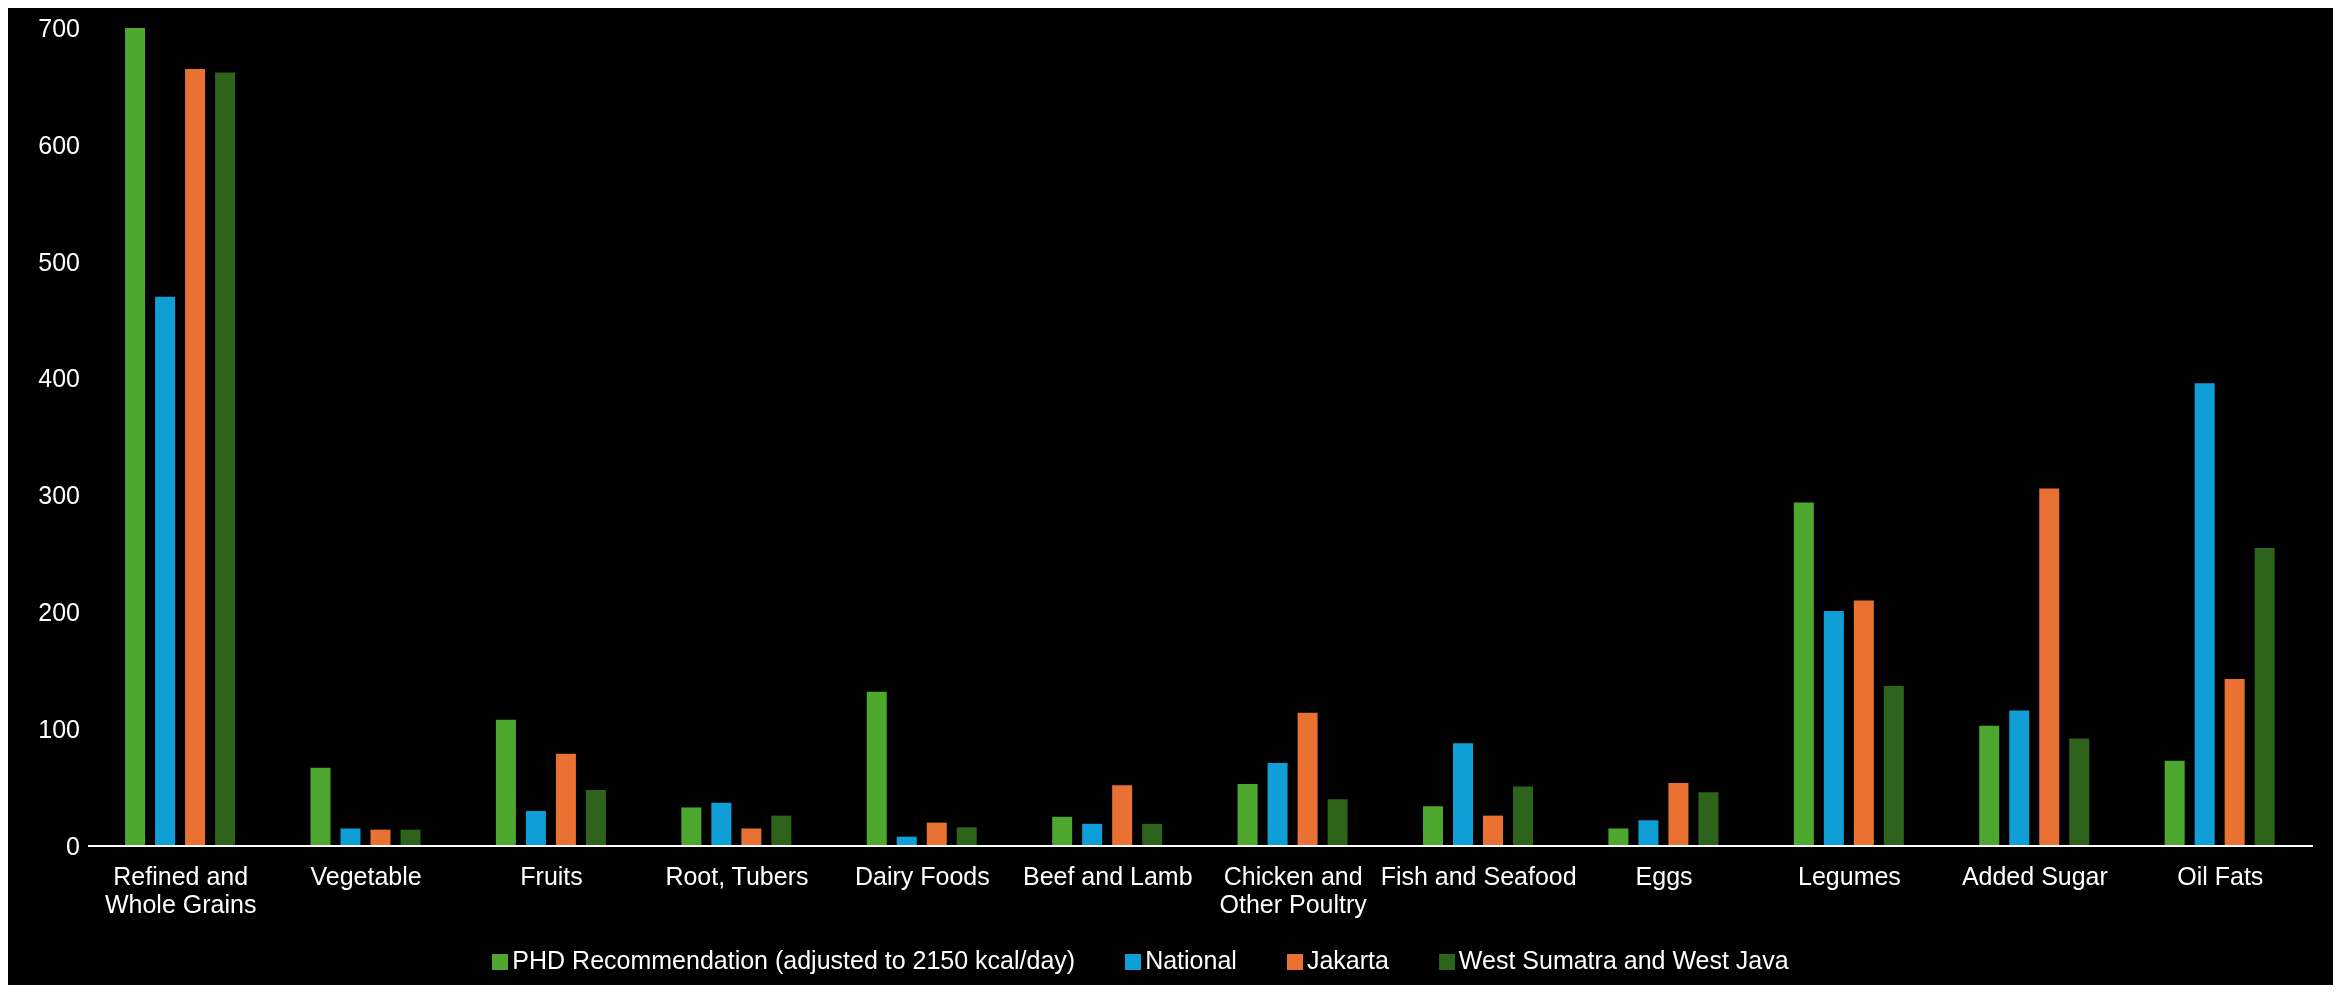 The height and width of the screenshot is (993, 2341). What do you see at coordinates (1347, 960) in the screenshot?
I see `legend-label: Jakarta` at bounding box center [1347, 960].